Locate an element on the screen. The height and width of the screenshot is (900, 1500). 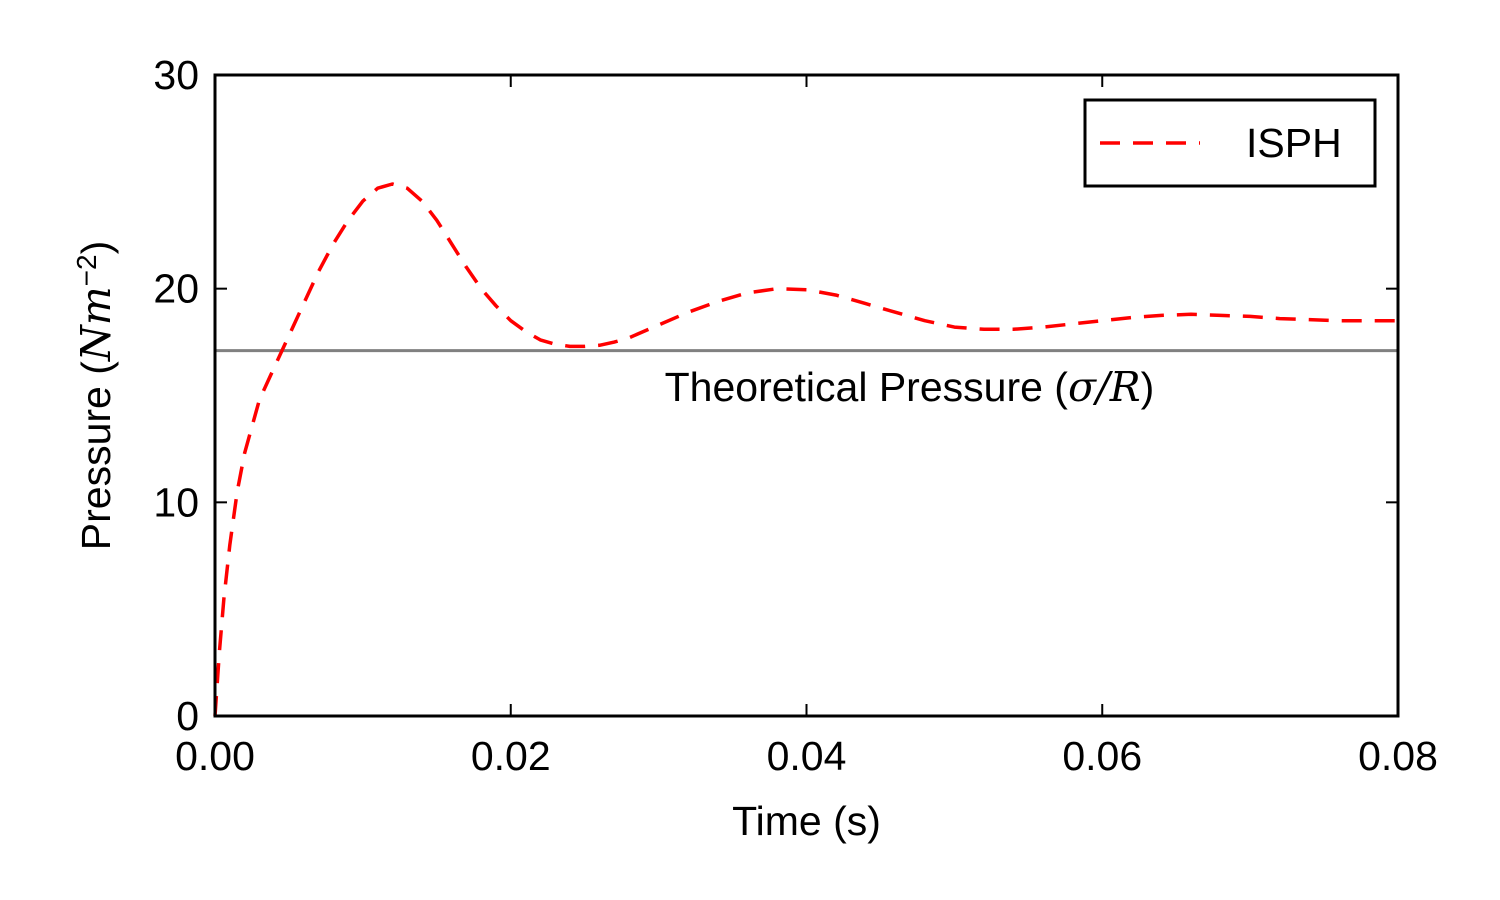
y-axis-label: Pressure (Nm−2) is located at coordinates (95, 395).